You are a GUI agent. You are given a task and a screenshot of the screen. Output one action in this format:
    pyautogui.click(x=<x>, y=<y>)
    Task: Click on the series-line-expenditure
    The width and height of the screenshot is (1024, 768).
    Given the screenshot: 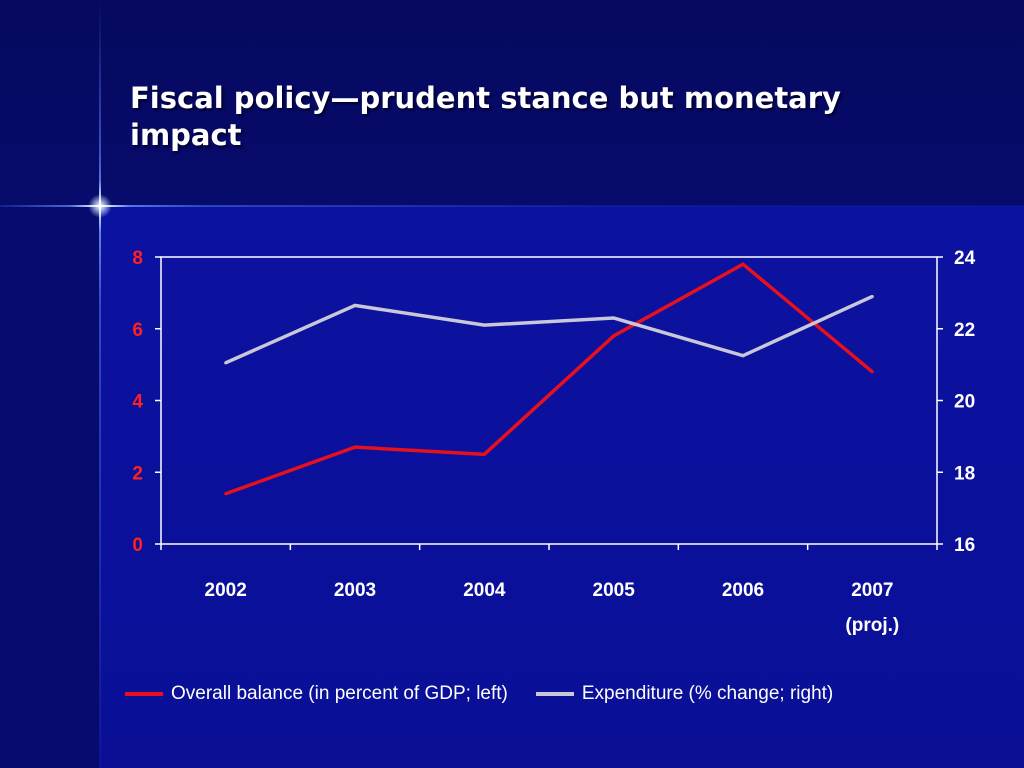 What is the action you would take?
    pyautogui.click(x=549, y=329)
    